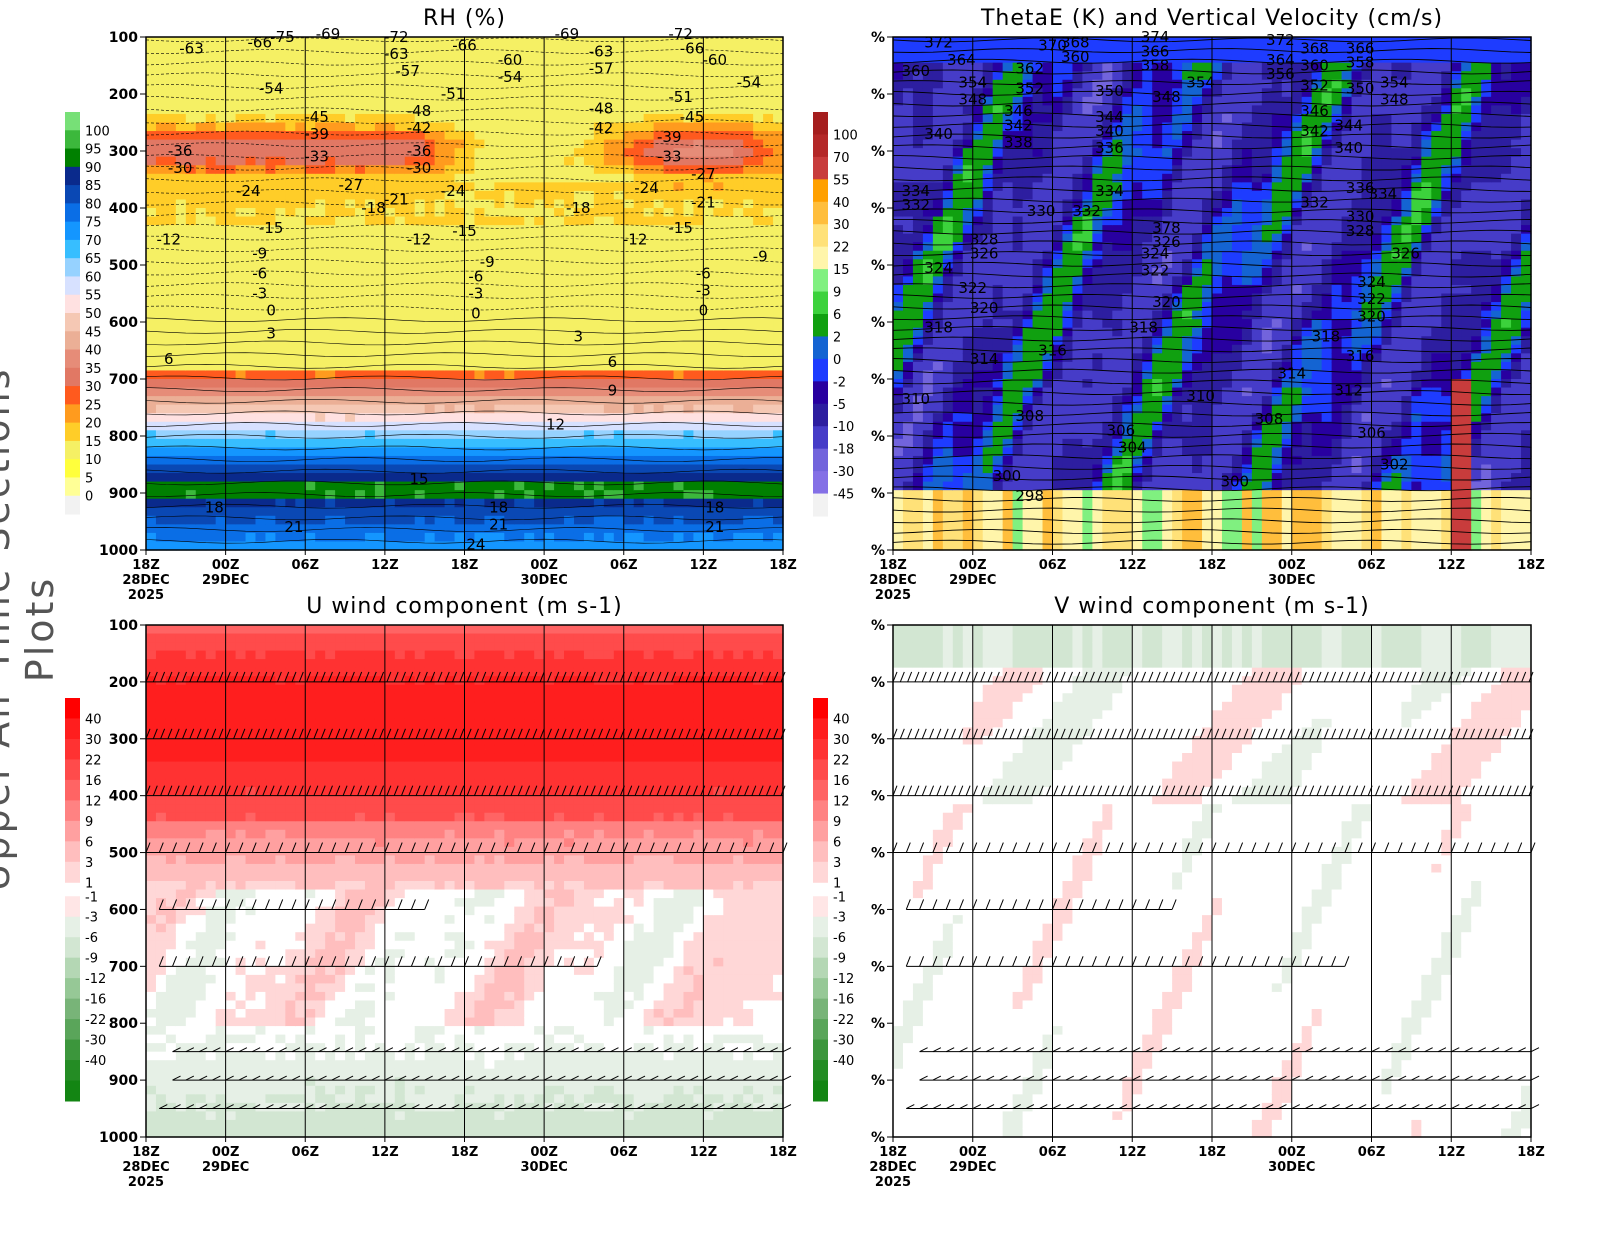 Image resolution: width=1600 pixels, height=1240 pixels. I want to click on contour-label: 6, so click(169, 359).